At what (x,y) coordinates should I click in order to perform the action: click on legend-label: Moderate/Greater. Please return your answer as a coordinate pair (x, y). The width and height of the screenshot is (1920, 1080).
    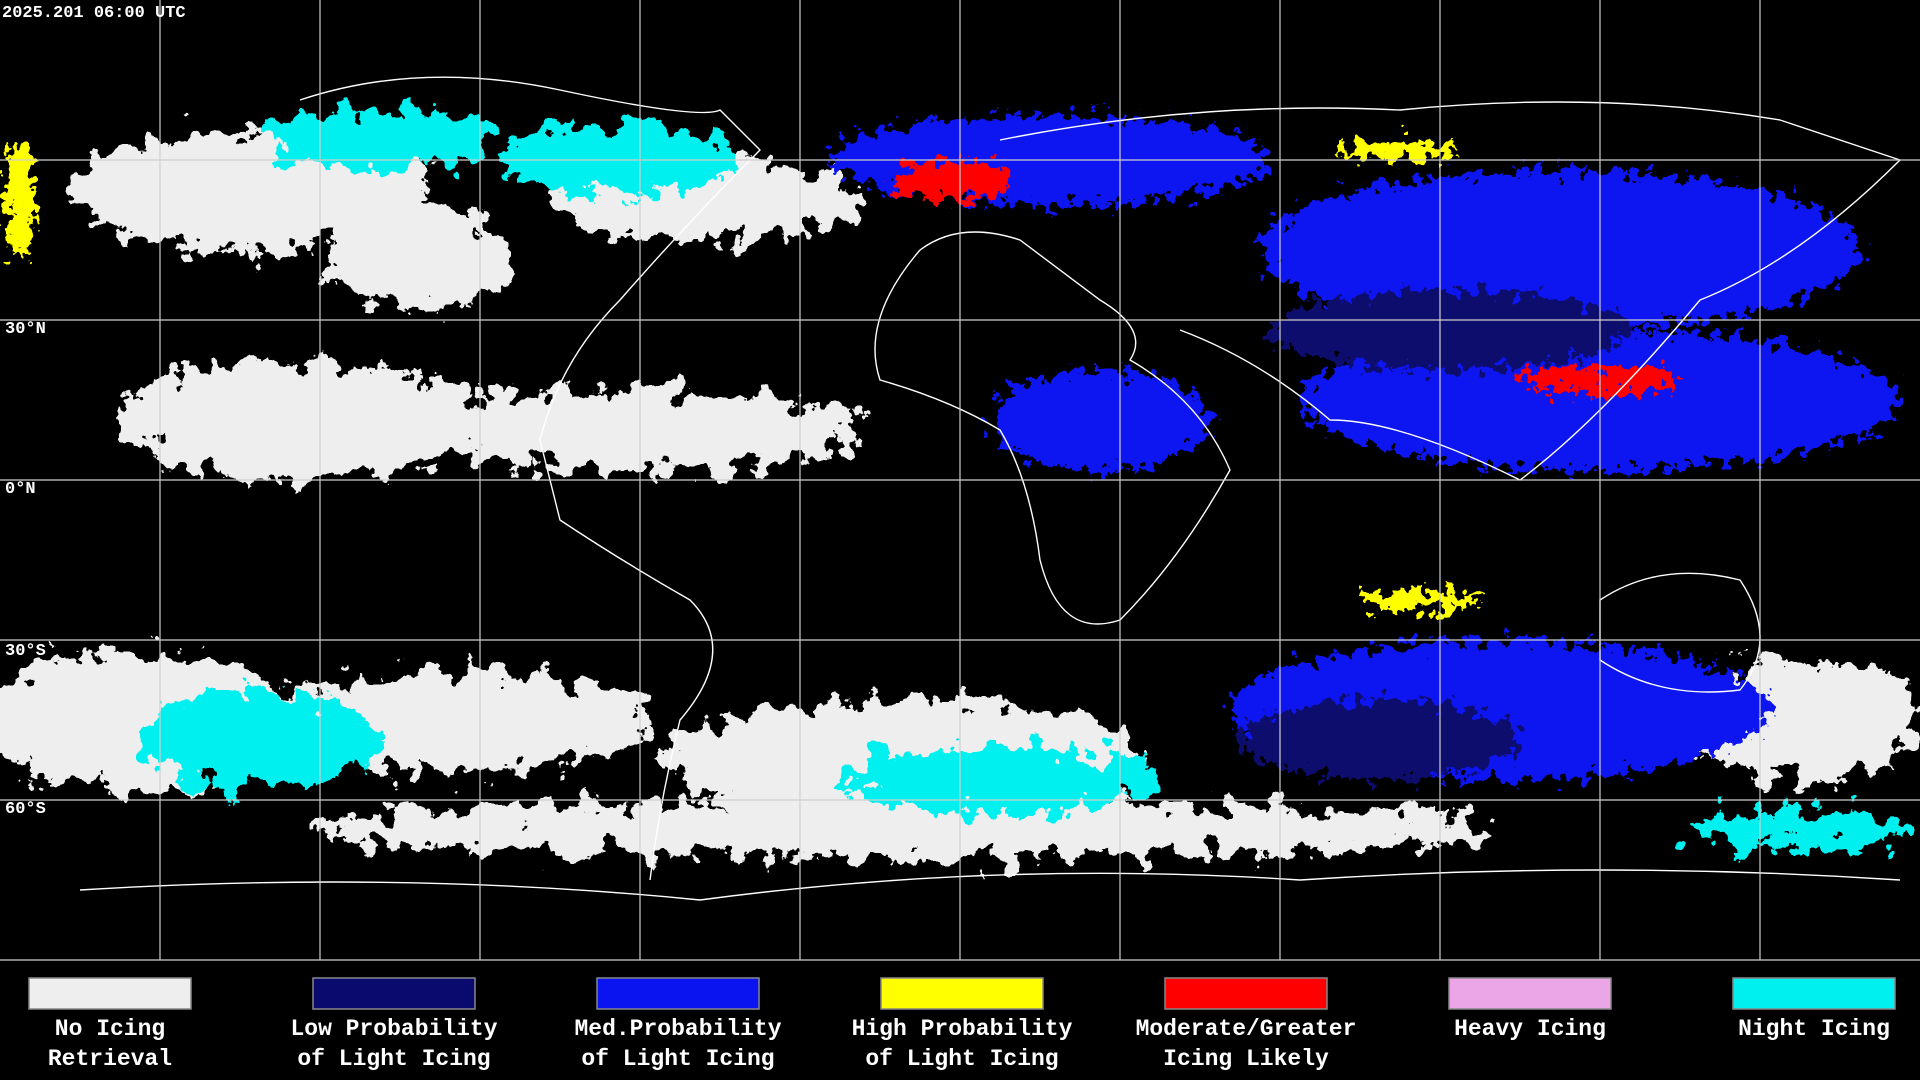
    Looking at the image, I should click on (1246, 1029).